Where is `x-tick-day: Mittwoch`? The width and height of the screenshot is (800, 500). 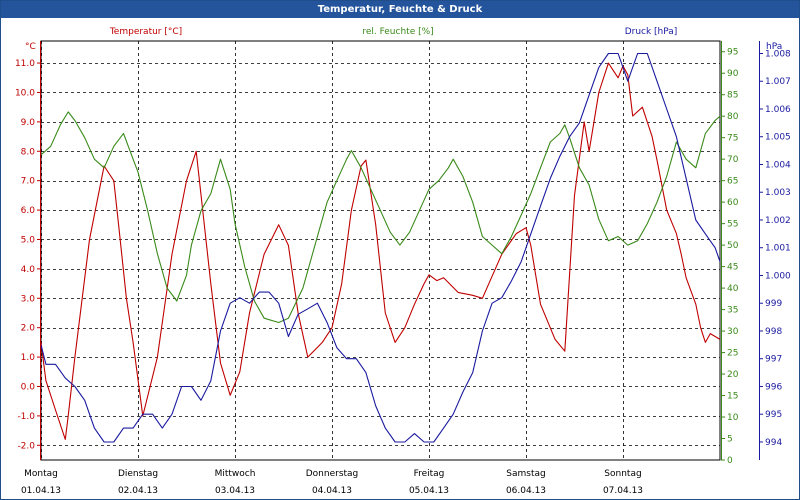 x-tick-day: Mittwoch is located at coordinates (235, 474).